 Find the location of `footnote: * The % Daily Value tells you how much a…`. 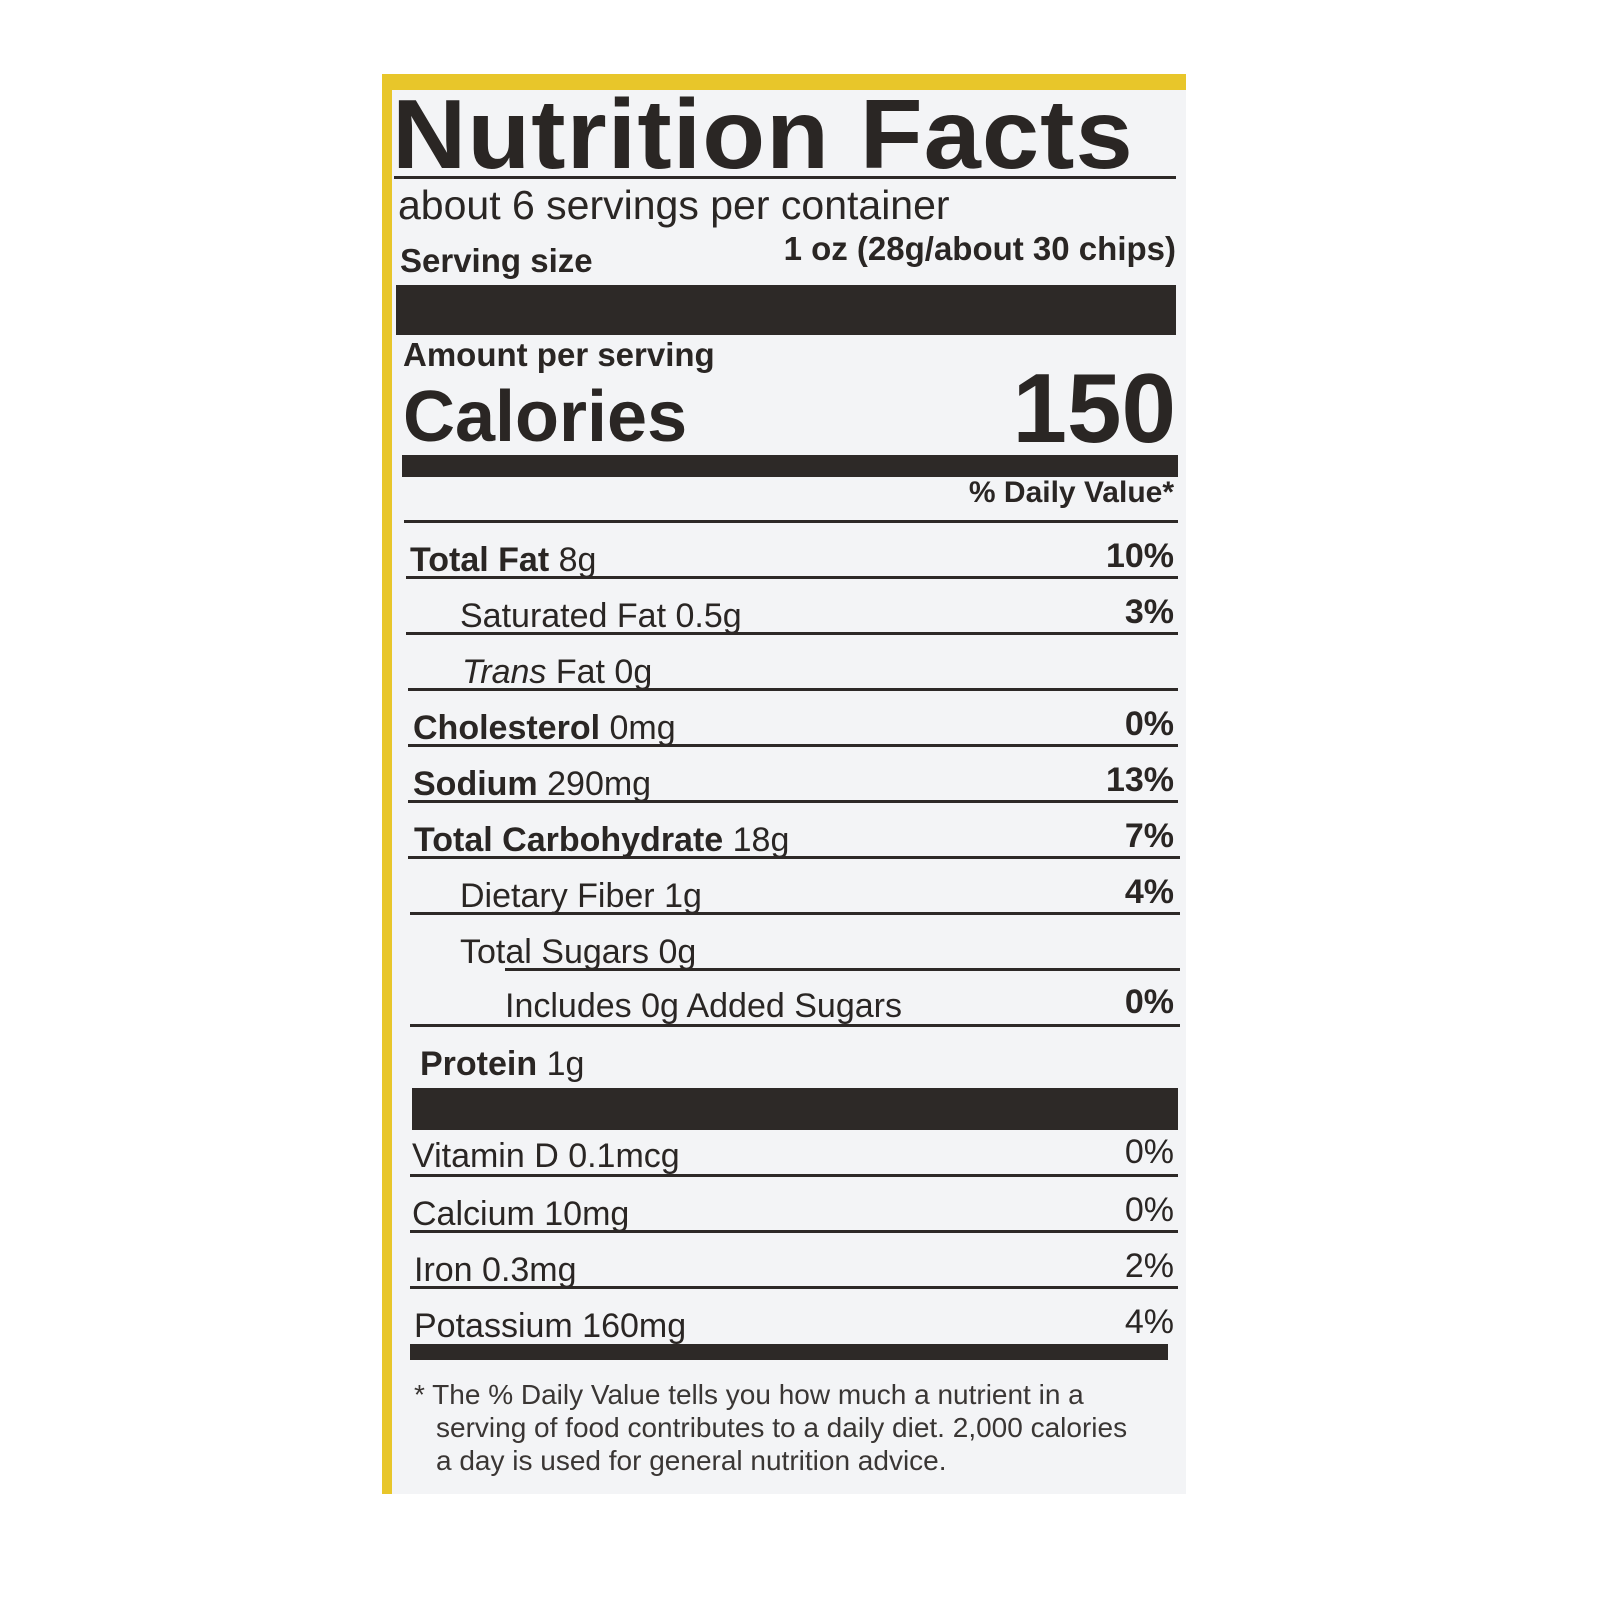

footnote: * The % Daily Value tells you how much a… is located at coordinates (784, 1427).